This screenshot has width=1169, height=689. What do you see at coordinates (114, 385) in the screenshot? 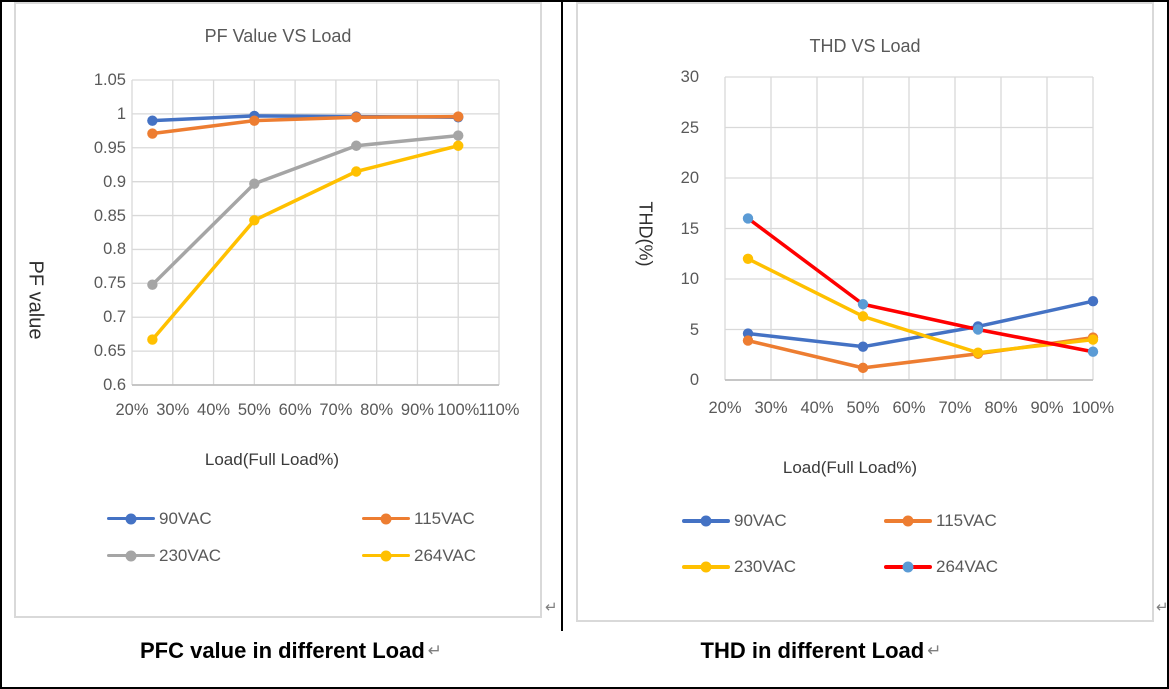
I see `y-tick-label: 0.6` at bounding box center [114, 385].